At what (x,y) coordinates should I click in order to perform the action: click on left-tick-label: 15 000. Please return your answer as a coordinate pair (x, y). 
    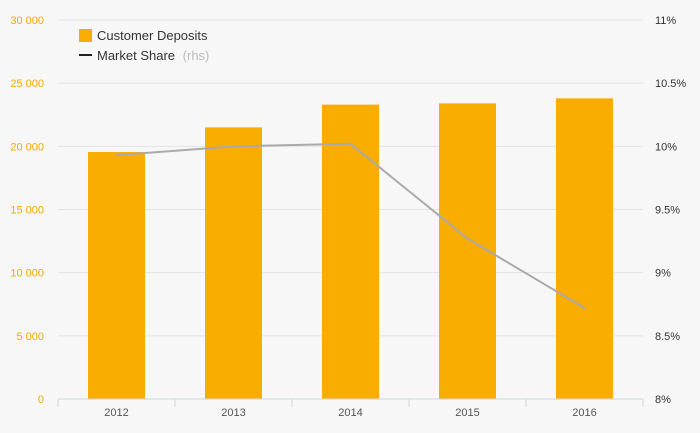
    Looking at the image, I should click on (27, 211).